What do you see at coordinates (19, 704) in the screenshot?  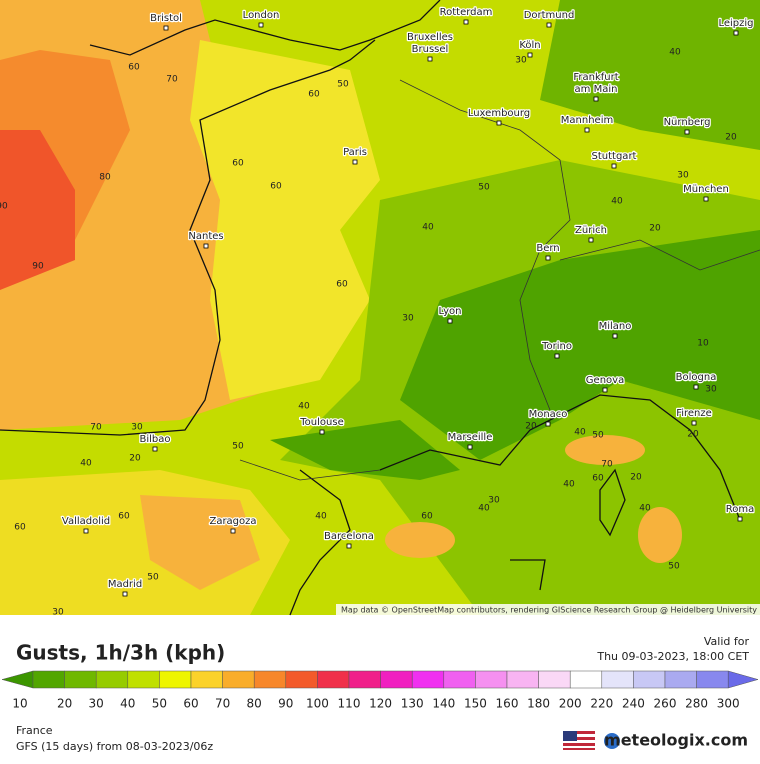 I see `colorbar-label: 10` at bounding box center [19, 704].